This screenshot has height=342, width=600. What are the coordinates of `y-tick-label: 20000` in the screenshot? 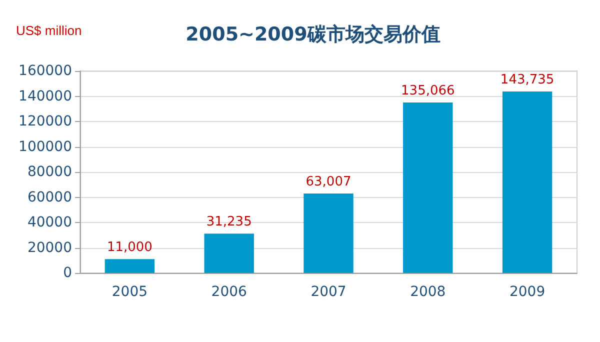 It's located at (49, 248).